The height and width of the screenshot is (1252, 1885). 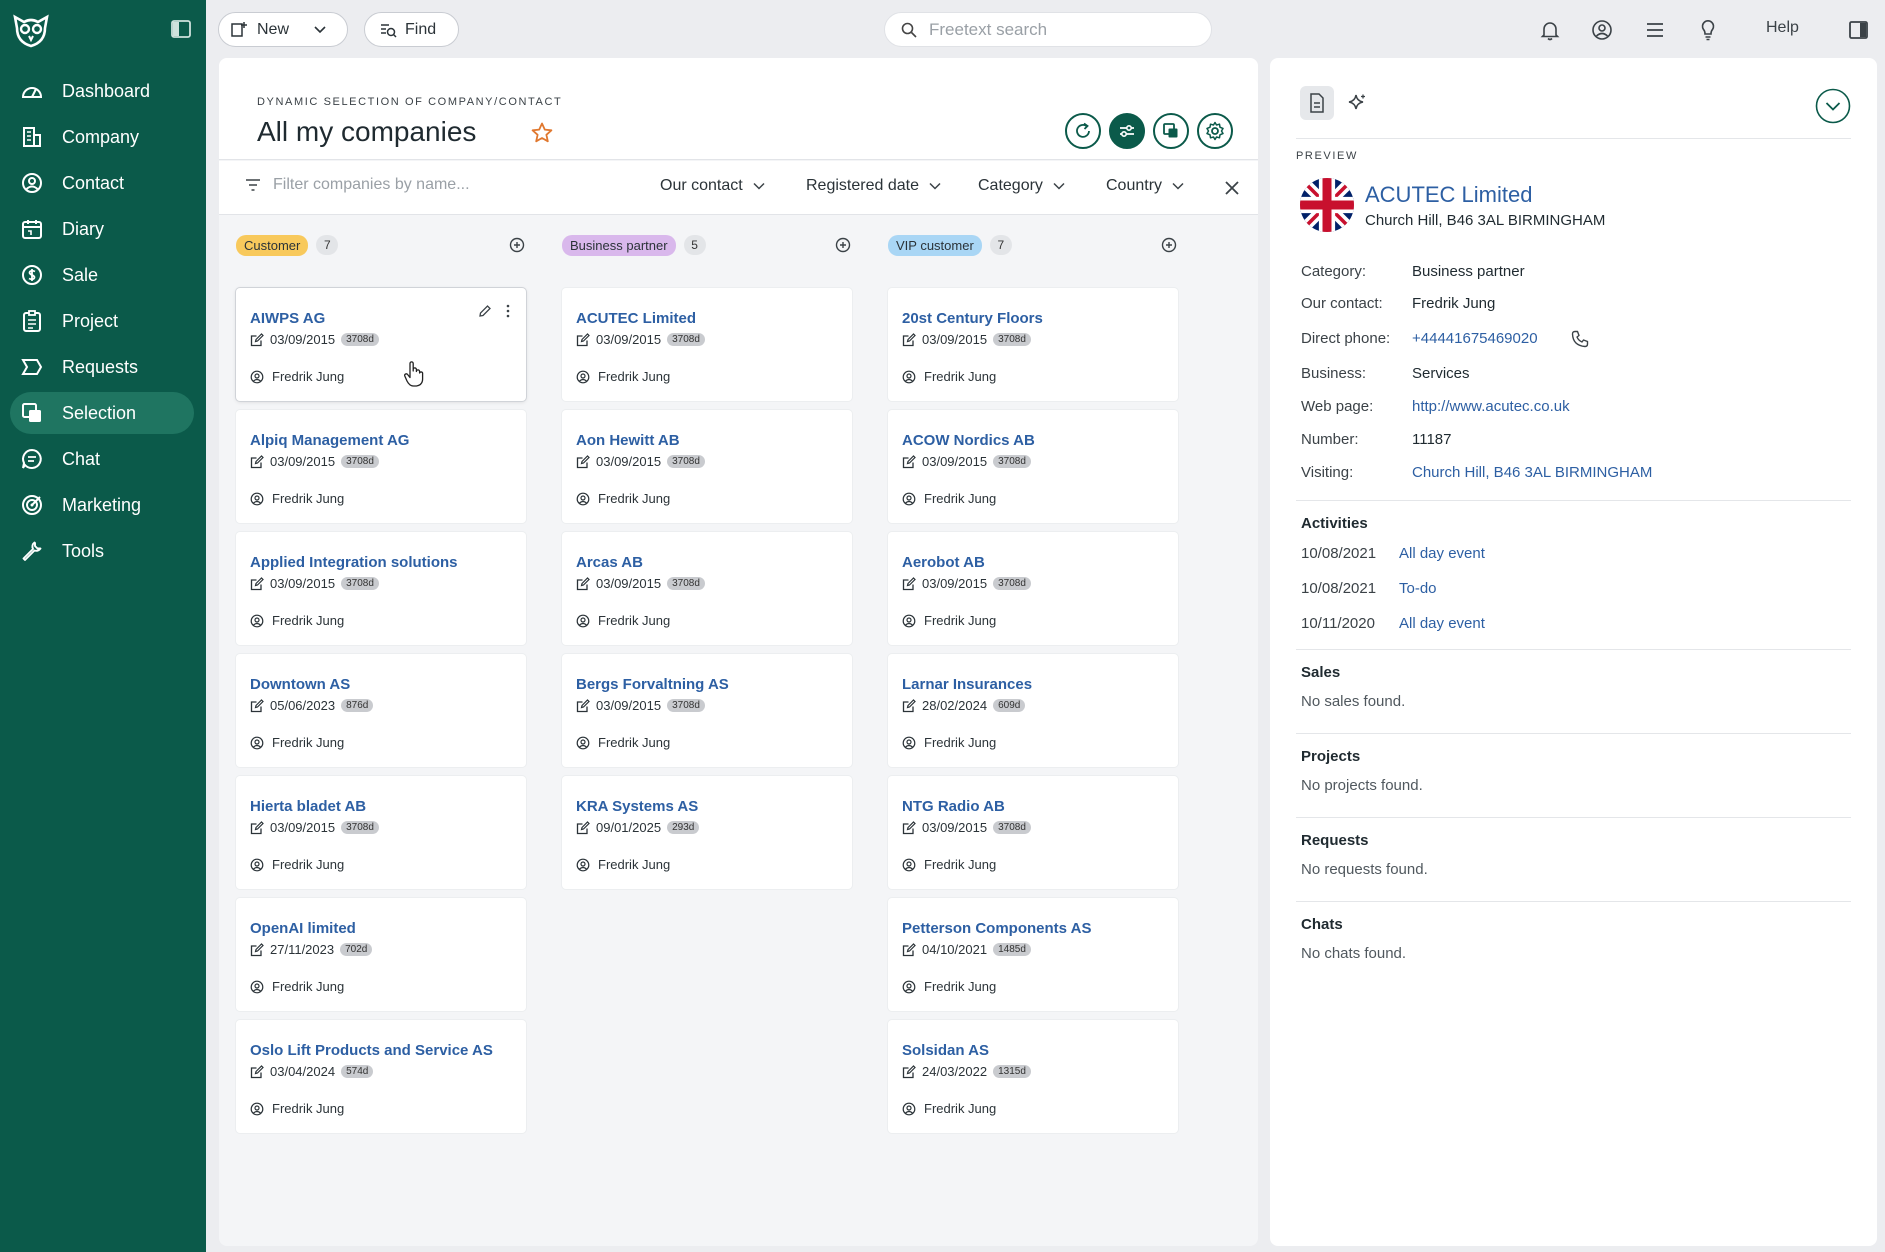 I want to click on preview-collapse-icon, so click(x=1833, y=106).